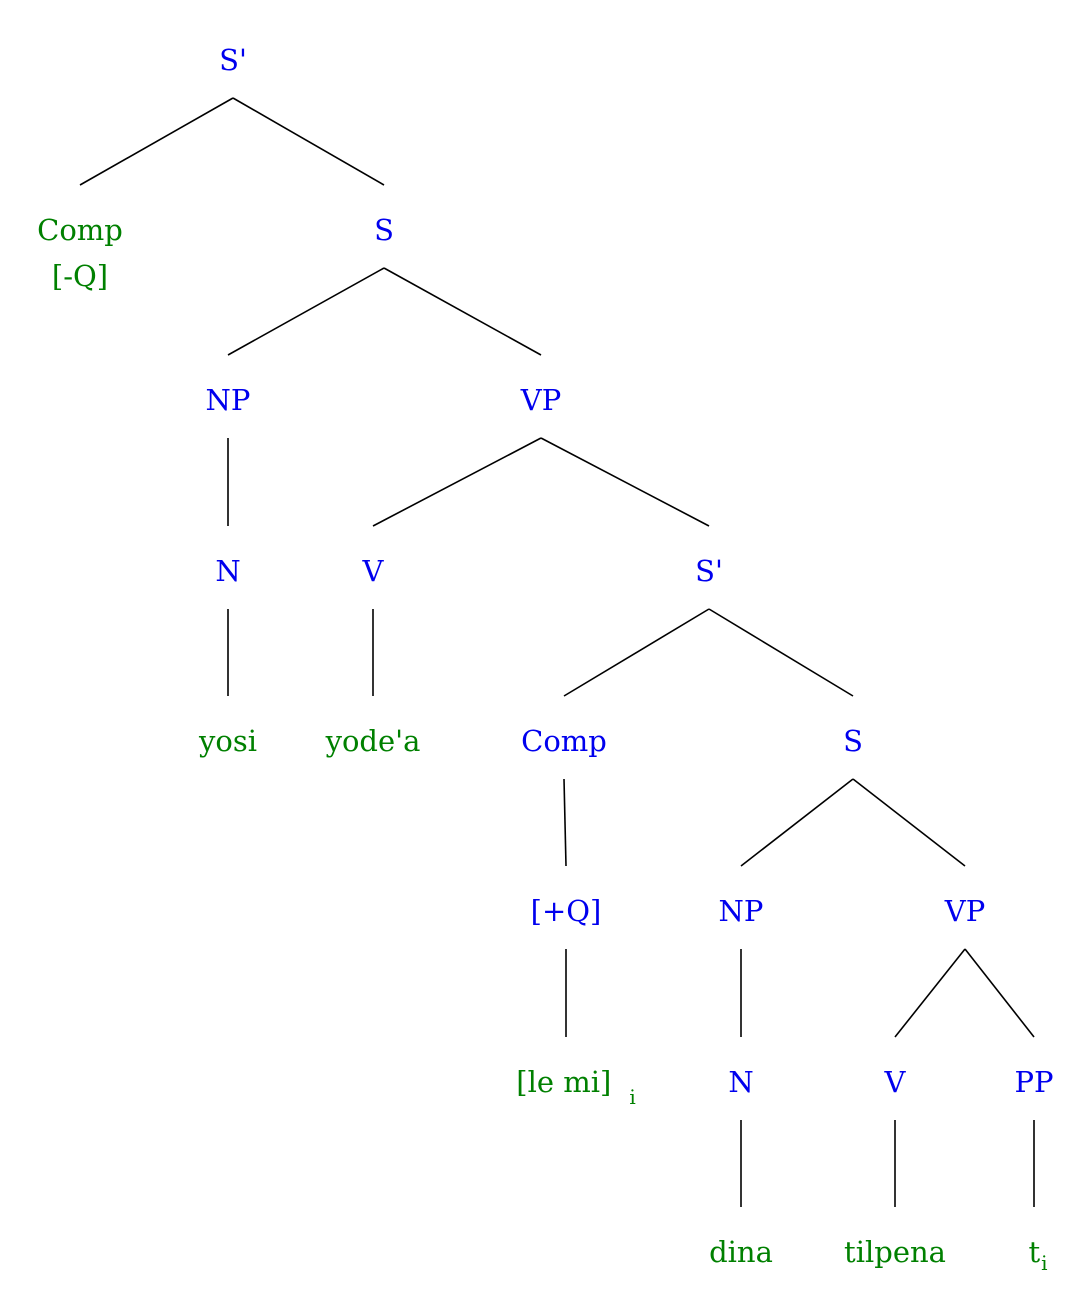 Image resolution: width=1088 pixels, height=1305 pixels. Describe the element at coordinates (457, 482) in the screenshot. I see `edge-vp1-v1` at that location.